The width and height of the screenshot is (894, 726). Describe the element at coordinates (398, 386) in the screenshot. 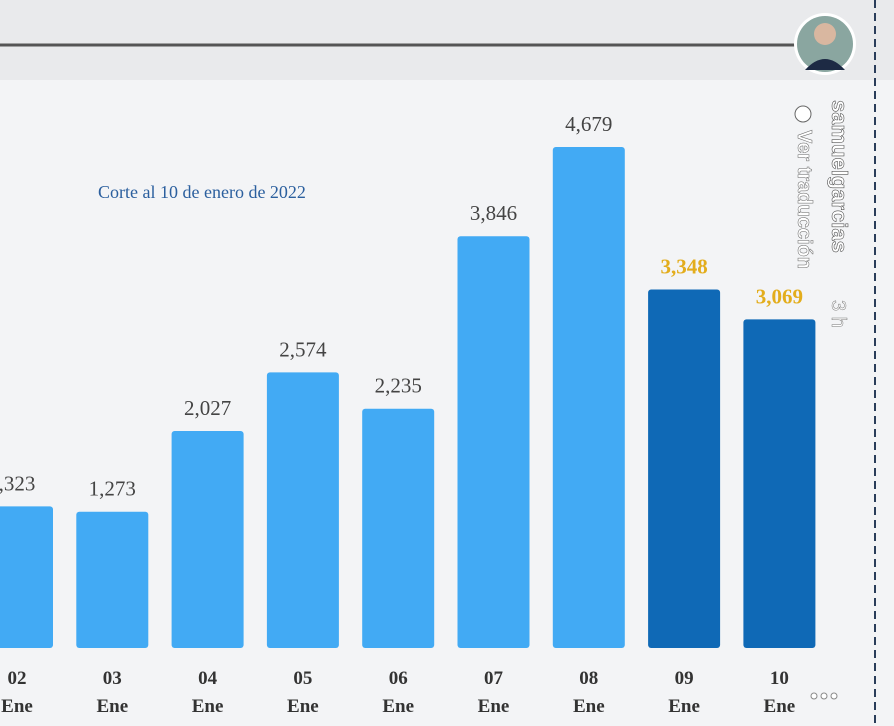

I see `value-label: 2,235` at that location.